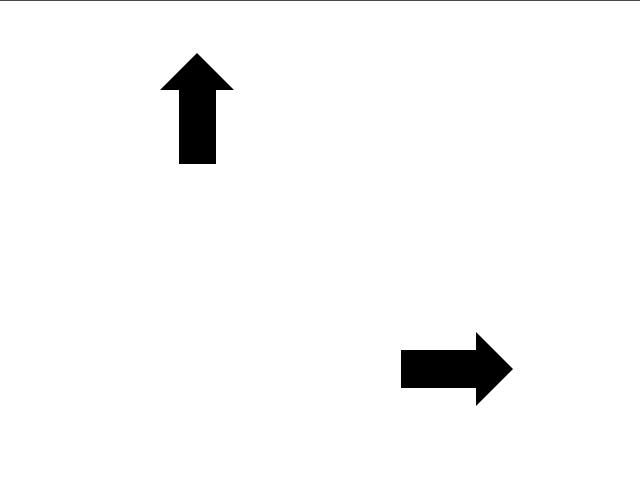  Describe the element at coordinates (457, 369) in the screenshot. I see `arrow-right-icon` at that location.